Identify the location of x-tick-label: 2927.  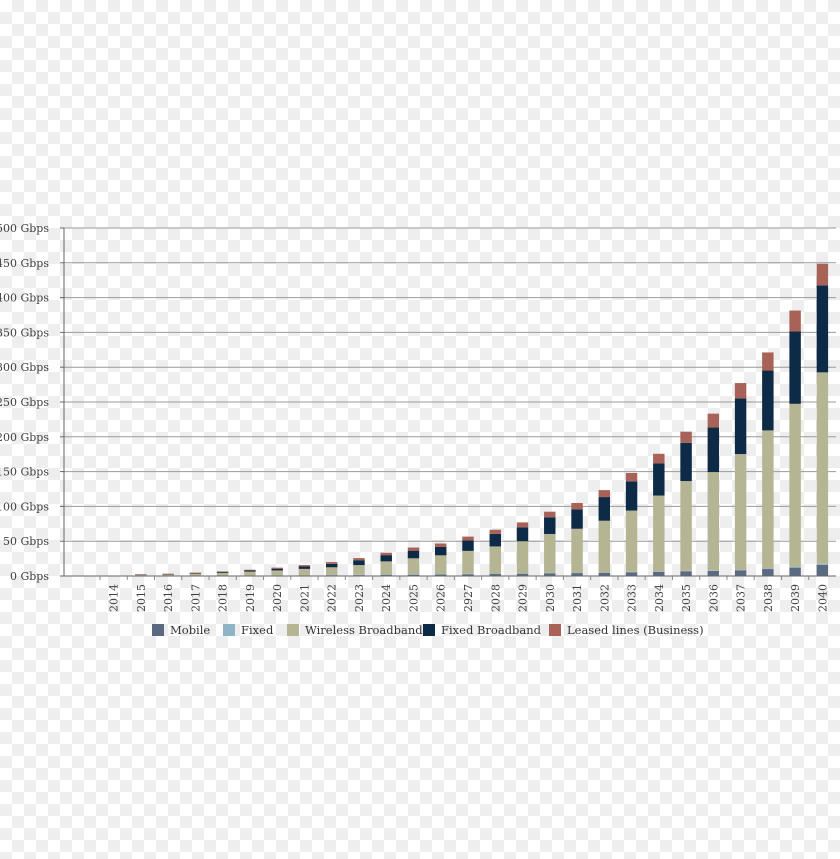
(468, 598).